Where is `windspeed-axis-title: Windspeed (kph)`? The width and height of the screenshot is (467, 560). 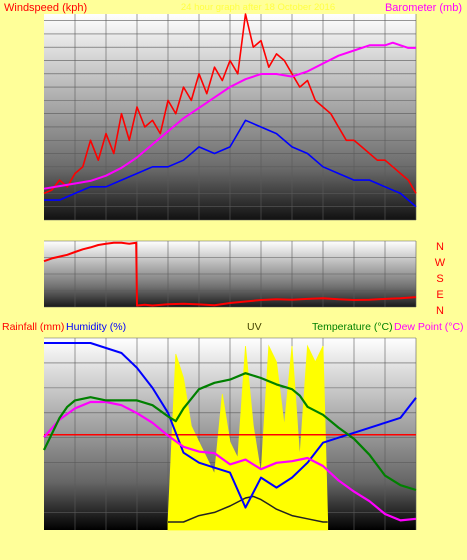
windspeed-axis-title: Windspeed (kph) is located at coordinates (45, 8).